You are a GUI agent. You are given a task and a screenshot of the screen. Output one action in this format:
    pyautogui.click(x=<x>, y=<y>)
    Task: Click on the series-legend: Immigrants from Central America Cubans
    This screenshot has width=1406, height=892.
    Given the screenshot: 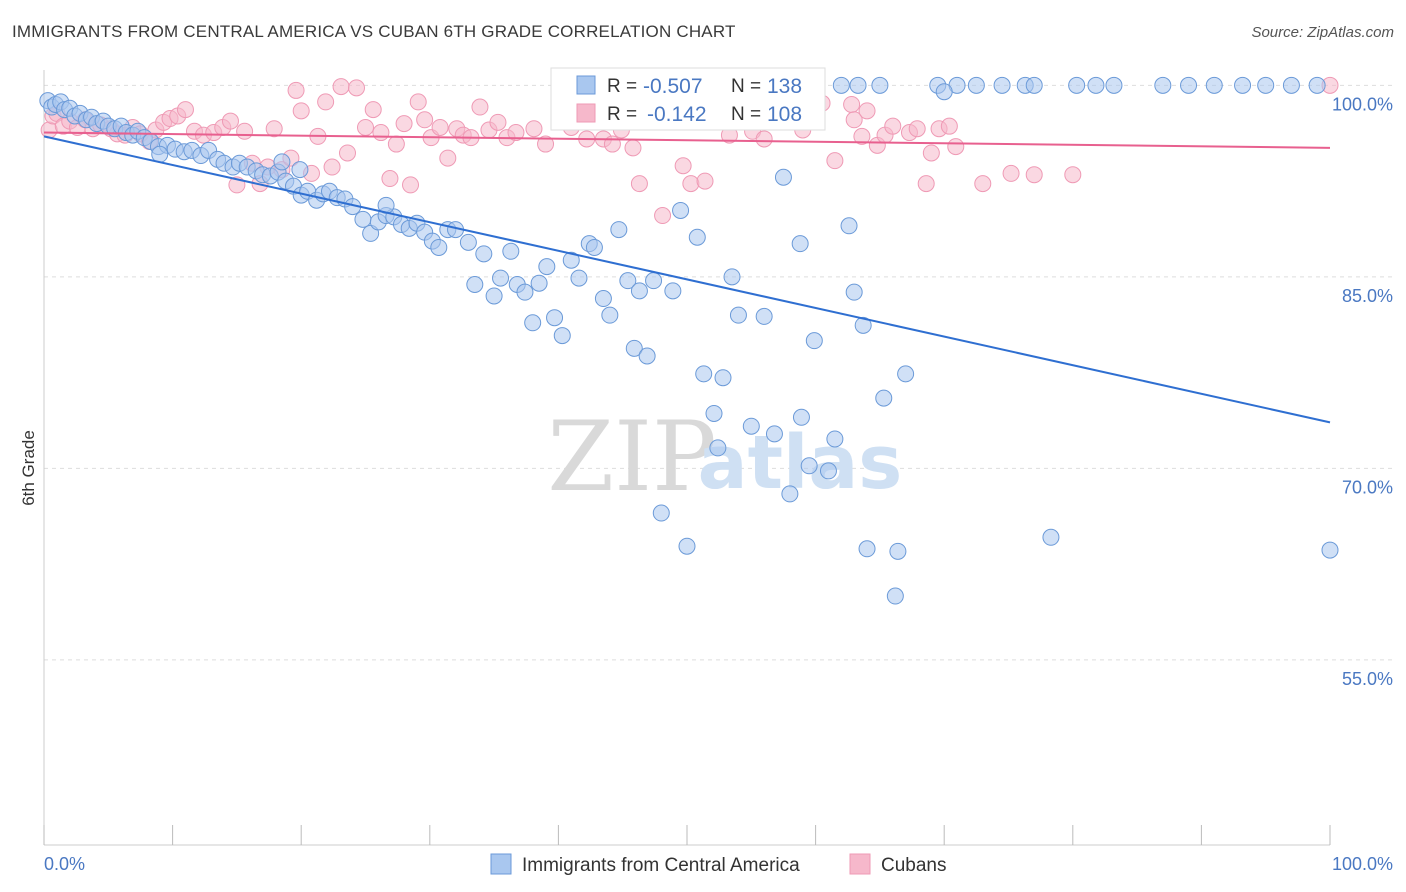 What is the action you would take?
    pyautogui.click(x=718, y=864)
    